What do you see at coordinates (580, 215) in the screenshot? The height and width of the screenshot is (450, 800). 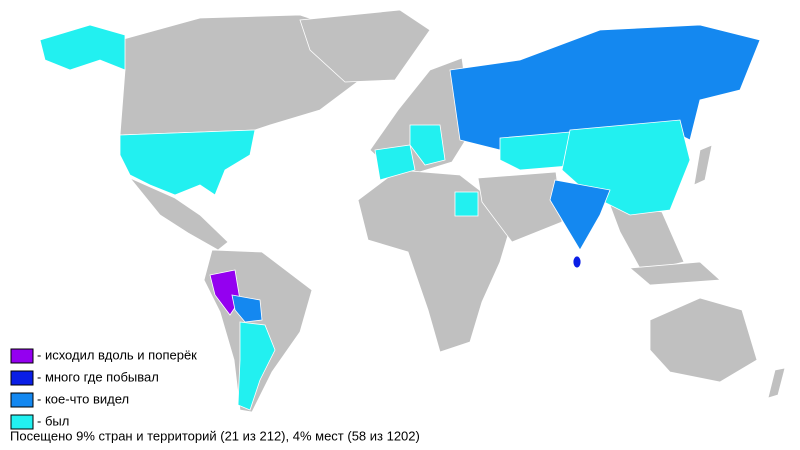 I see `india` at bounding box center [580, 215].